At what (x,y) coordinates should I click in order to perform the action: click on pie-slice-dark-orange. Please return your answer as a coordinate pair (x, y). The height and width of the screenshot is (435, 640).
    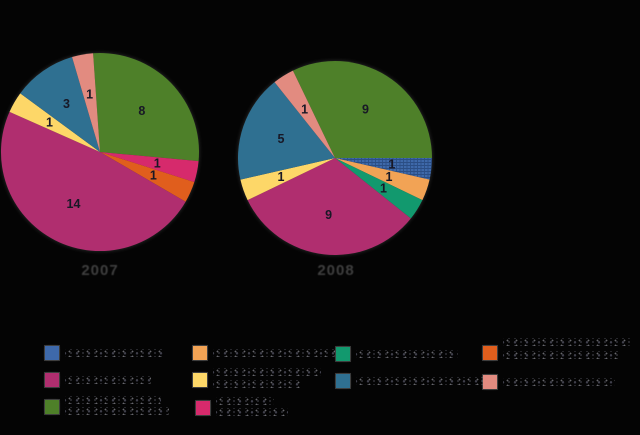
    Looking at the image, I should click on (147, 177).